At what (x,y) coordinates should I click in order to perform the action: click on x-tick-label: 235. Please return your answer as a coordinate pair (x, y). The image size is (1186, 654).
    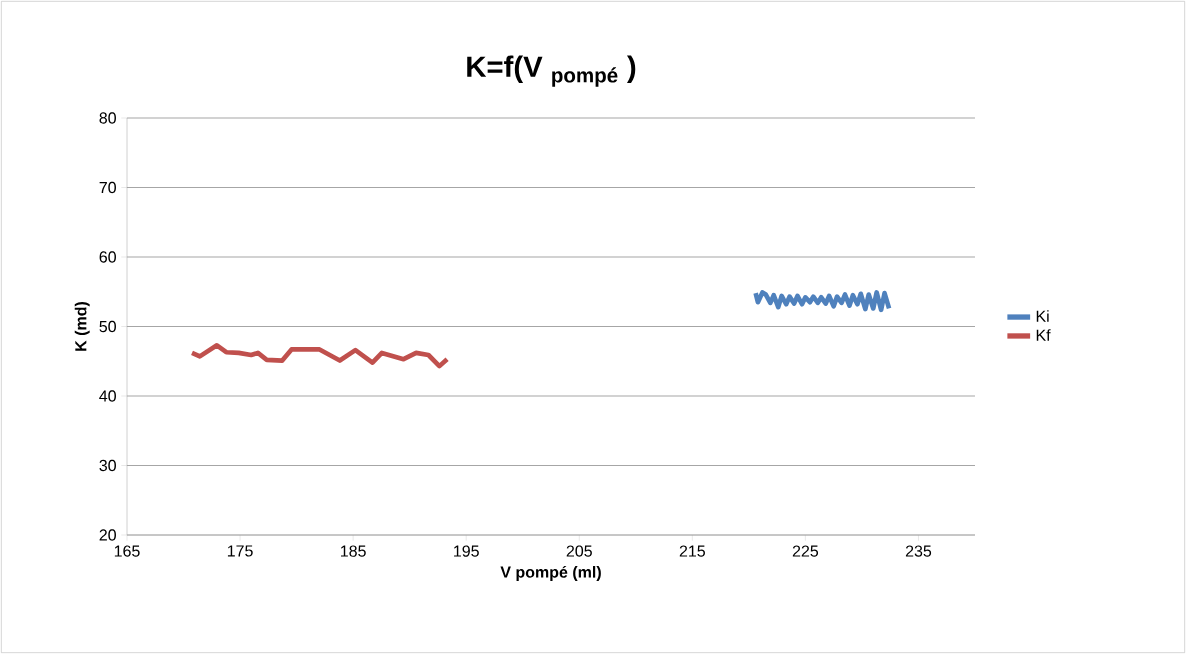
    Looking at the image, I should click on (918, 551).